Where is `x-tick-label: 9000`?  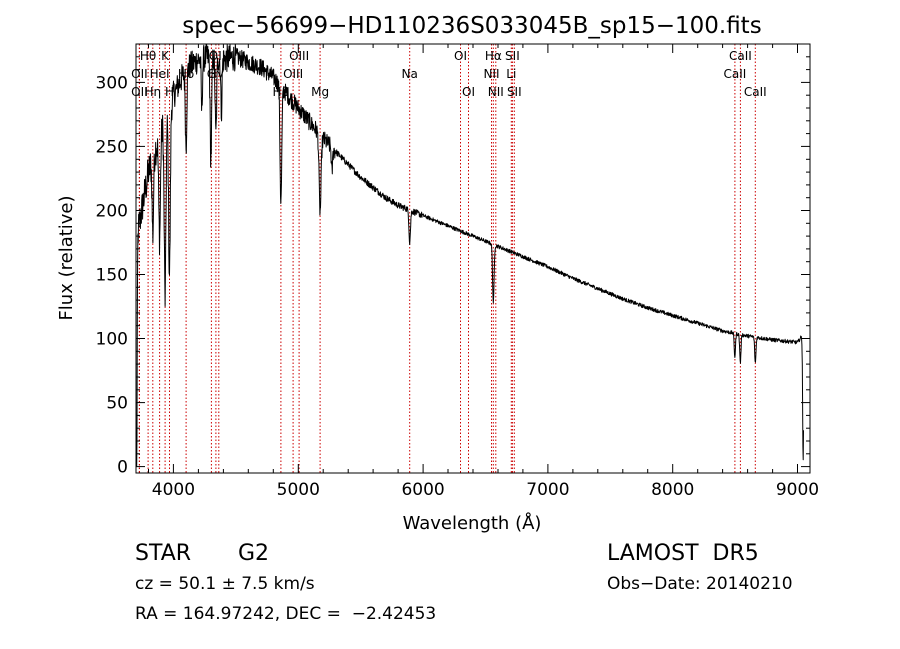 x-tick-label: 9000 is located at coordinates (797, 490).